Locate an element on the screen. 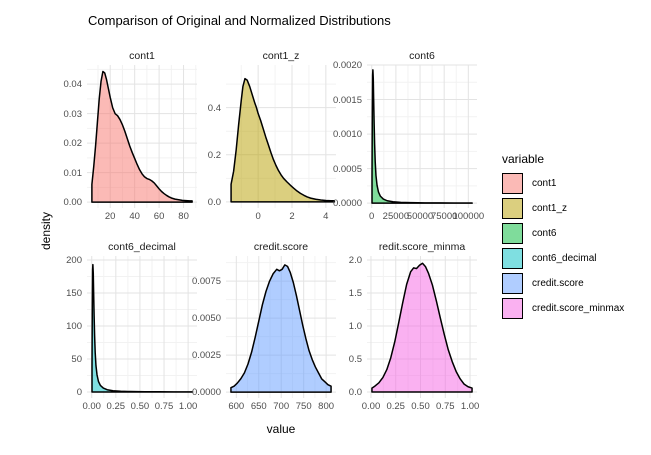 Image resolution: width=651 pixels, height=455 pixels. x-tick-label: 650 is located at coordinates (258, 406).